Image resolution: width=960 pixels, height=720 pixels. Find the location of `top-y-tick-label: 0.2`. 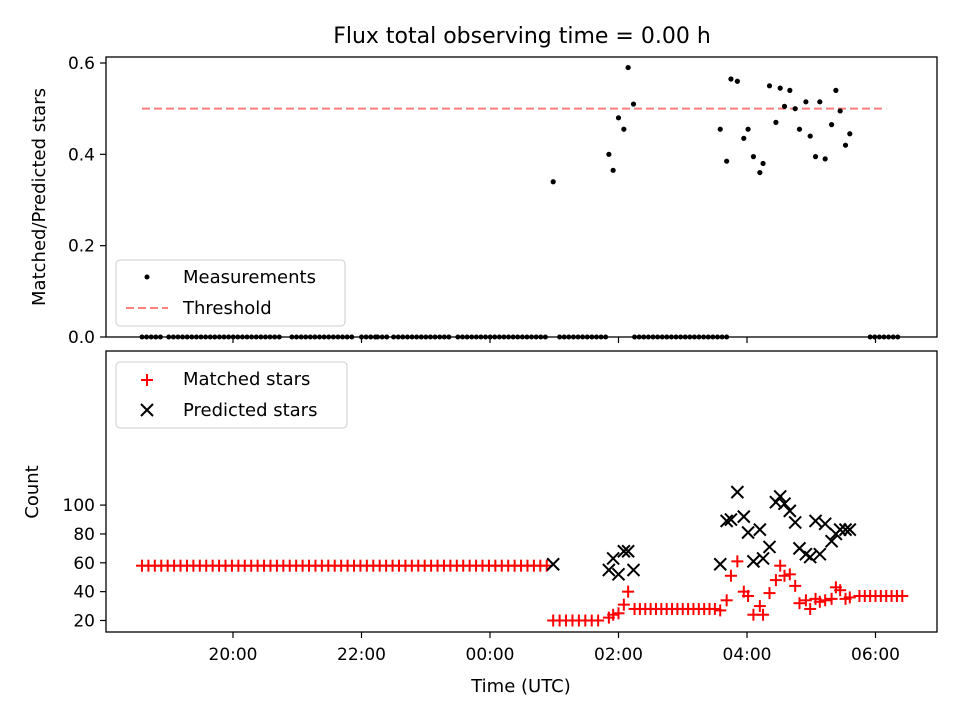

top-y-tick-label: 0.2 is located at coordinates (81, 247).